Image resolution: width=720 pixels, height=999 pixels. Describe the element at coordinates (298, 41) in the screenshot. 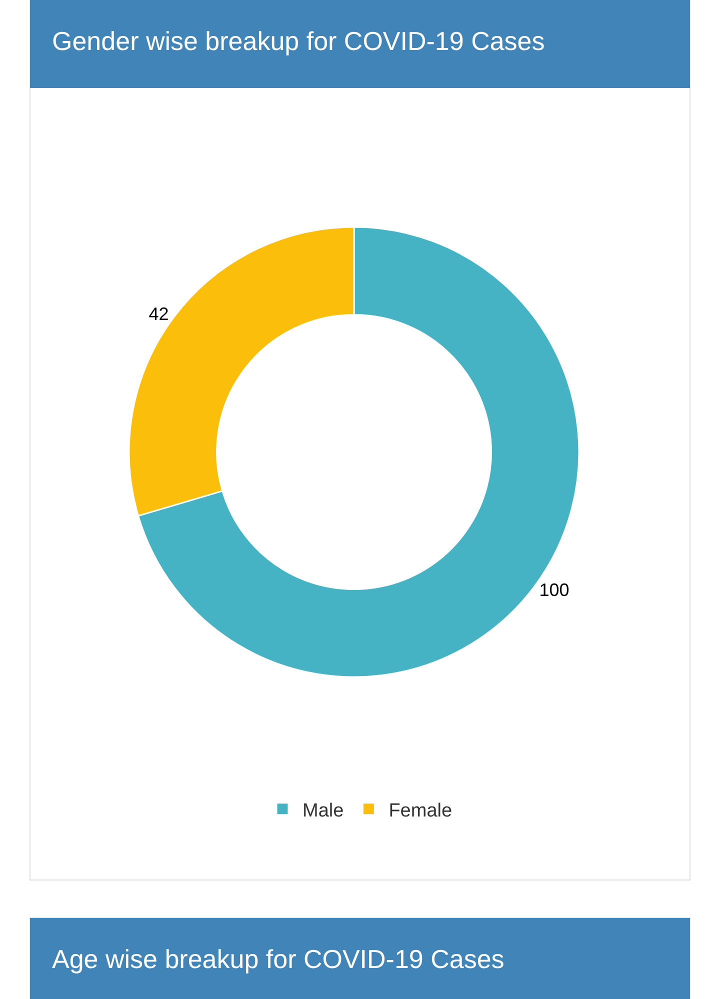

I see `chart-title: Gender wise breakup for COVID-19 Cases` at that location.